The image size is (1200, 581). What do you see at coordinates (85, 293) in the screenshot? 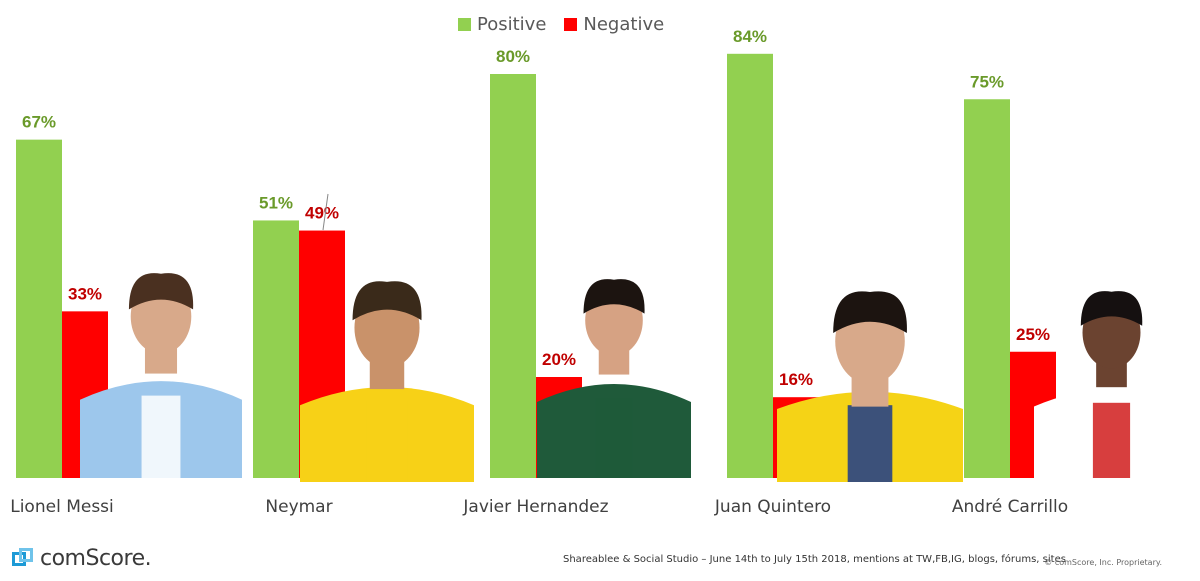
I see `data-label-negative-0: 33%` at bounding box center [85, 293].